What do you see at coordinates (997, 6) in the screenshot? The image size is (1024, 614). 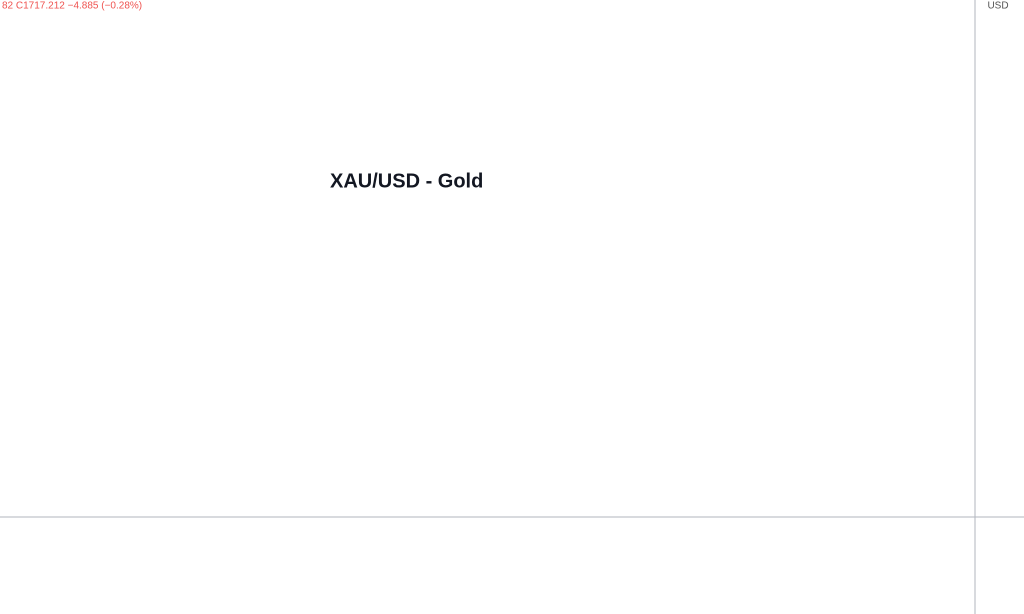 I see `currency: USD` at bounding box center [997, 6].